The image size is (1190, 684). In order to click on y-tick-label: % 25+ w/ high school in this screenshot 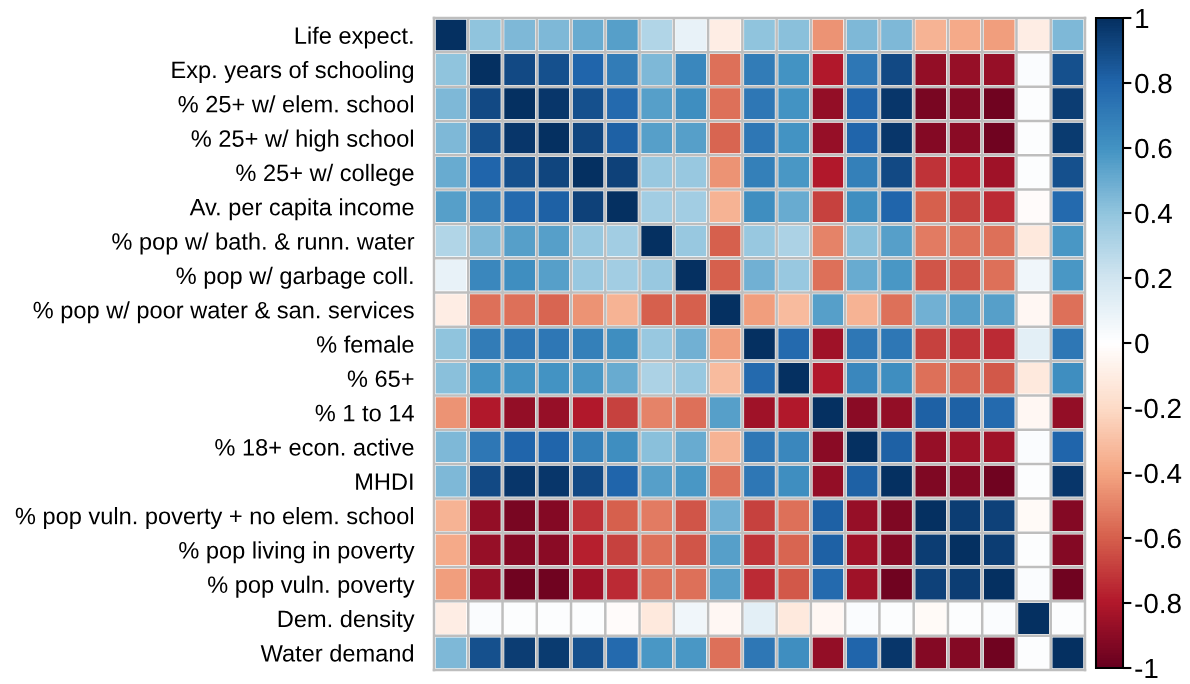, I will do `click(302, 140)`.